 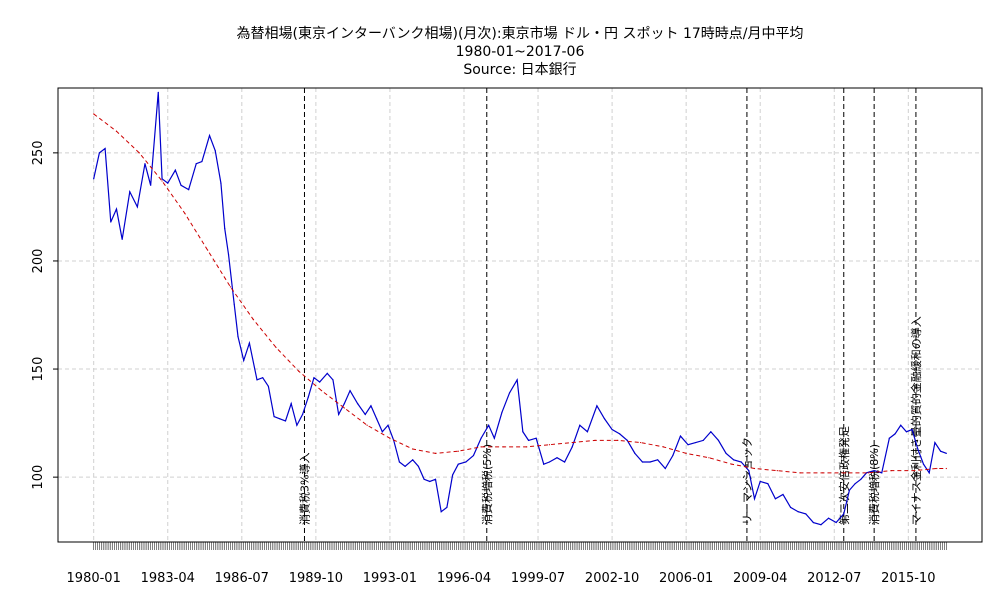 What do you see at coordinates (612, 578) in the screenshot?
I see `x-tick-label: 2002-10` at bounding box center [612, 578].